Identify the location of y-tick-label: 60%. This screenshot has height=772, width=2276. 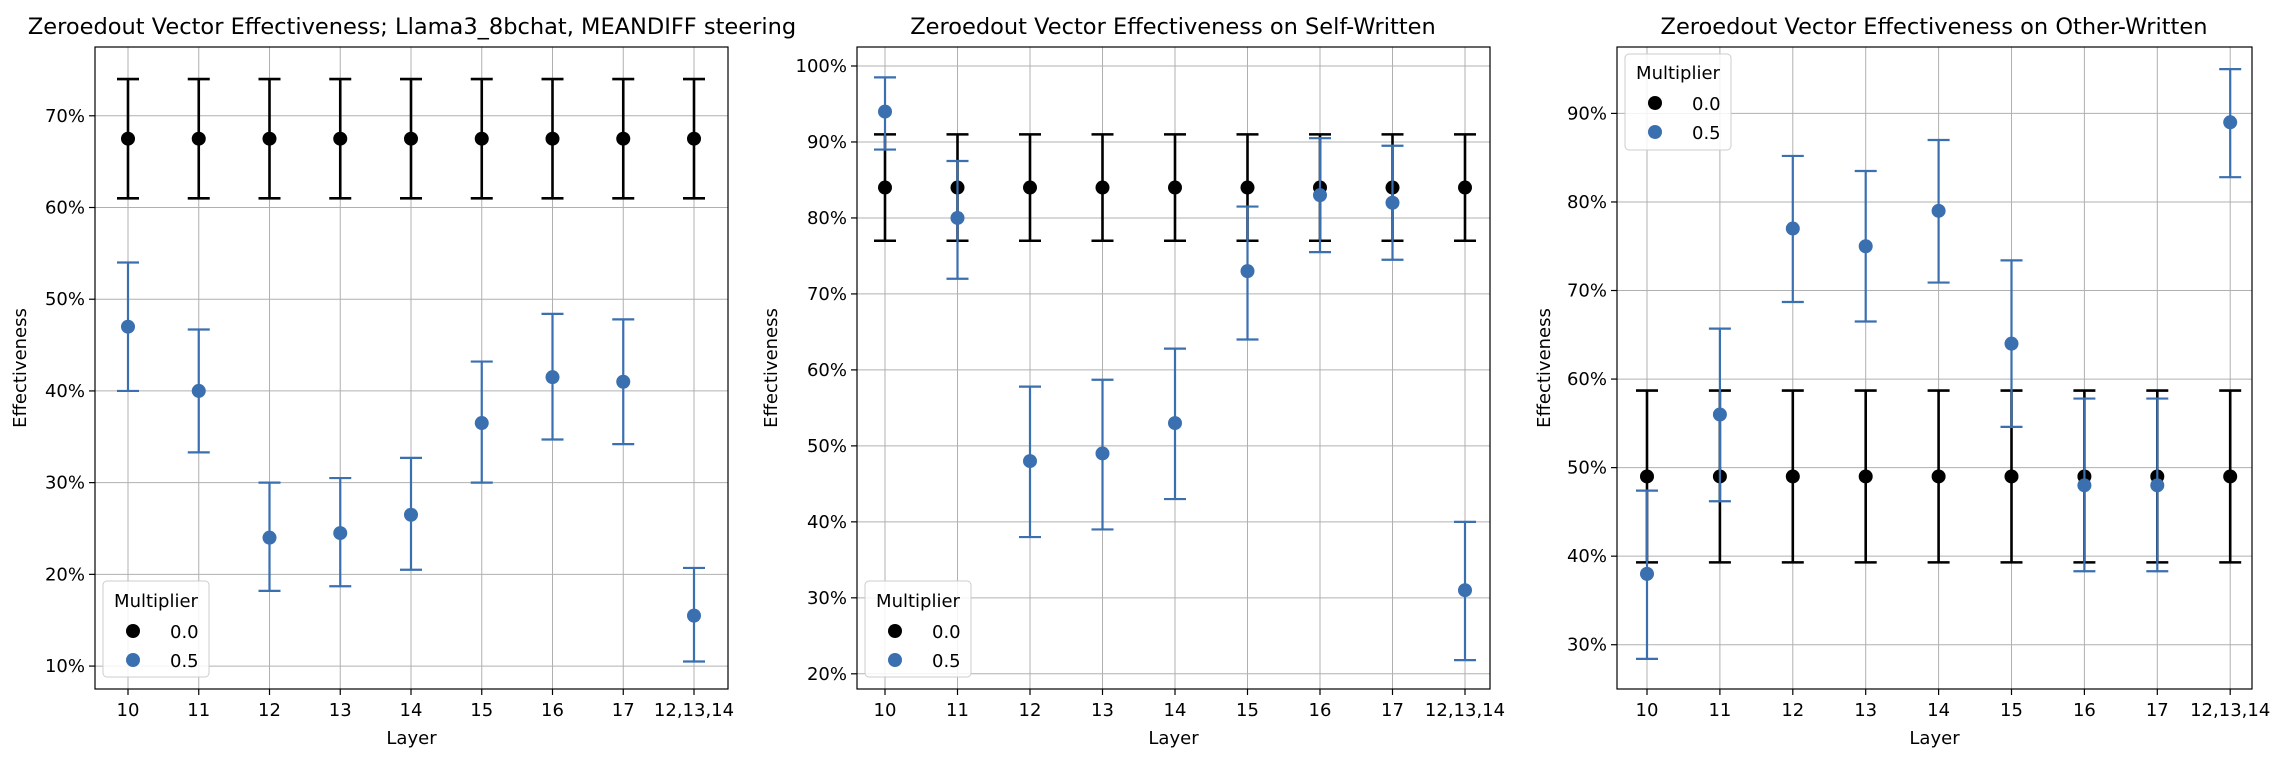
(65, 208).